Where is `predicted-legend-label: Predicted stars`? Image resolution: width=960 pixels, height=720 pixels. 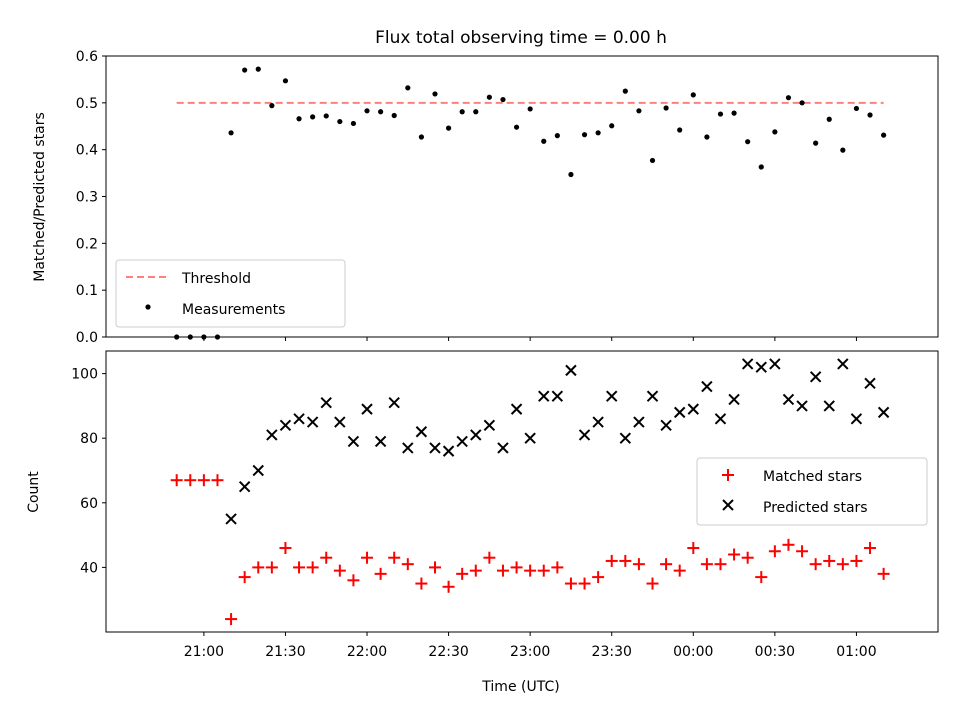 predicted-legend-label: Predicted stars is located at coordinates (815, 508).